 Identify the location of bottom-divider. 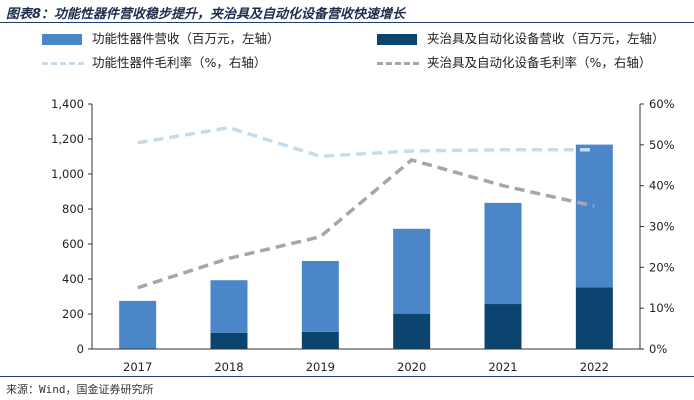
(347, 376).